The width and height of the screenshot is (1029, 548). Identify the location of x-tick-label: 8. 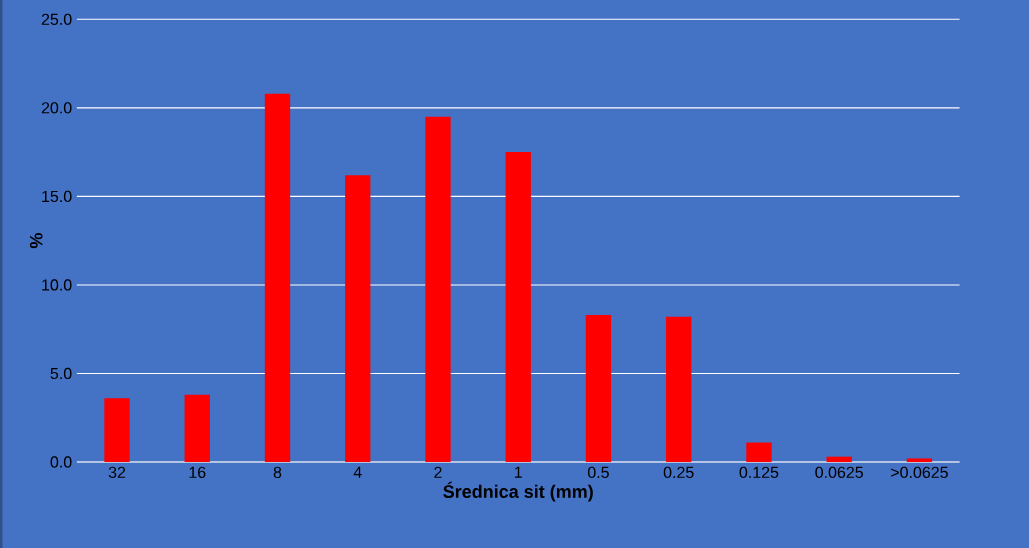
(277, 472).